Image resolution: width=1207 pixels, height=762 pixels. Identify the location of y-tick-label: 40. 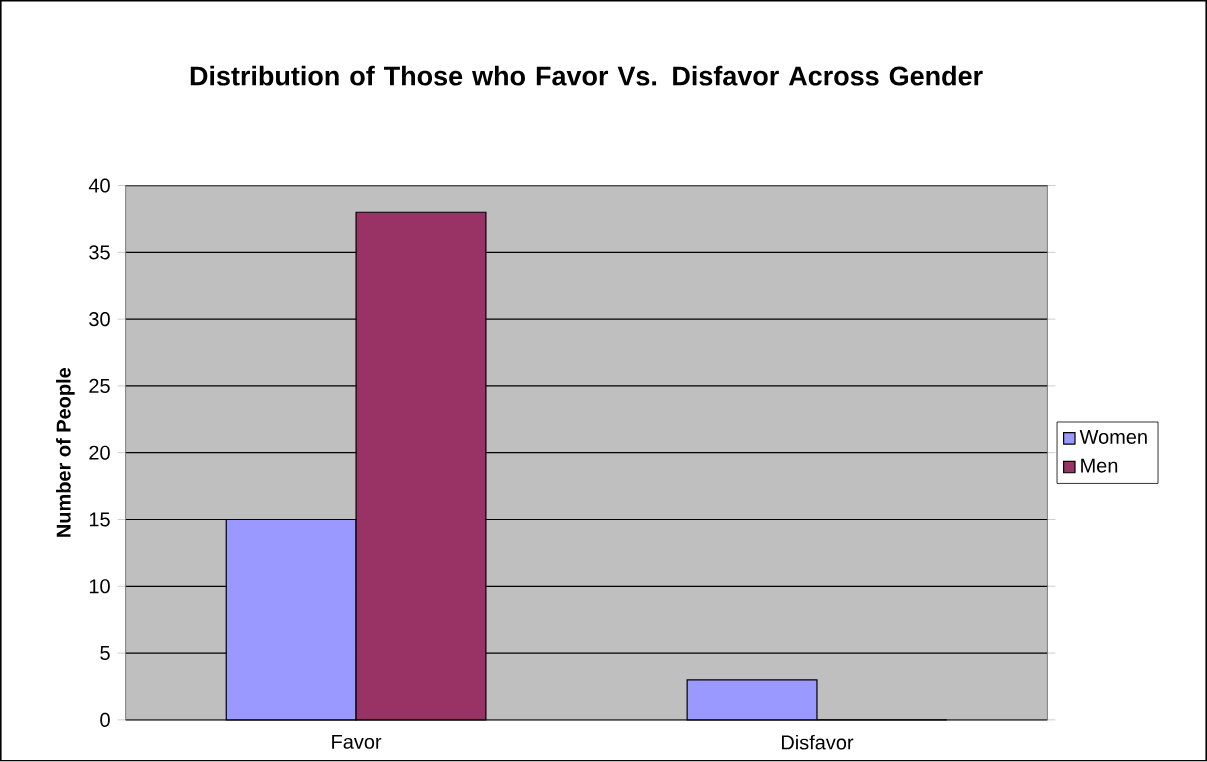
(99, 185).